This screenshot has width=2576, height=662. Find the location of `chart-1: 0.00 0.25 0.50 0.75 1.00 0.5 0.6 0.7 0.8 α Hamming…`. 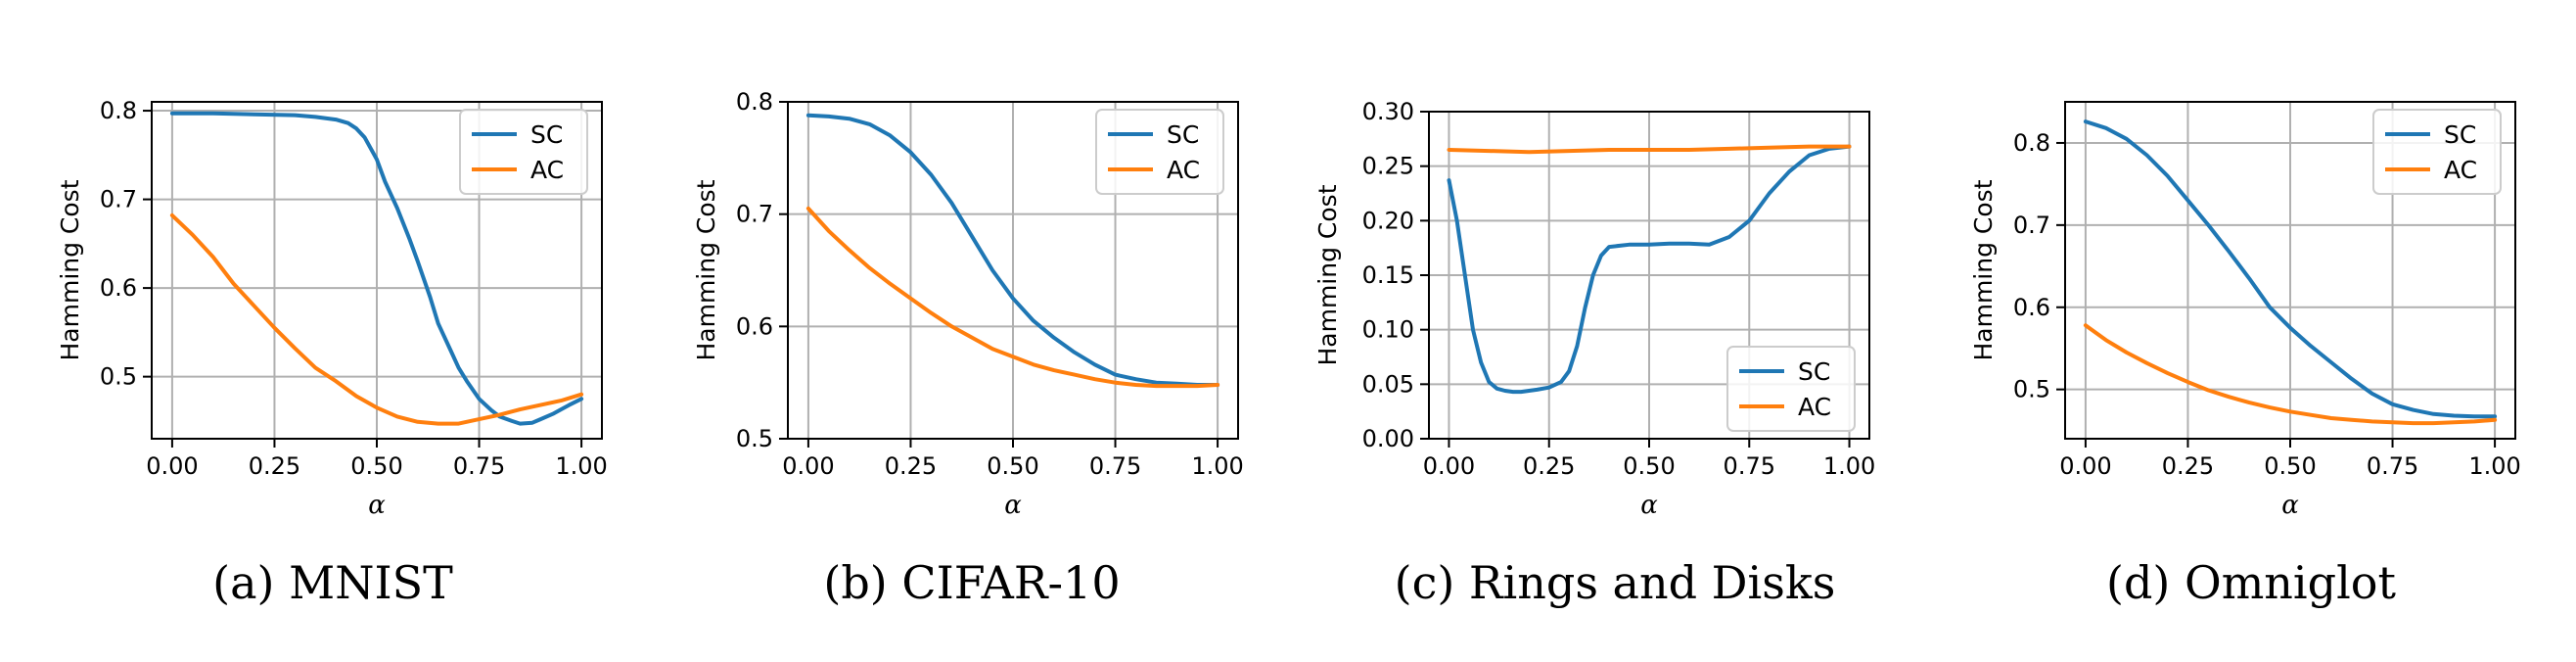

chart-1: 0.00 0.25 0.50 0.75 1.00 0.5 0.6 0.7 0.8 α Hamming… is located at coordinates (968, 304).